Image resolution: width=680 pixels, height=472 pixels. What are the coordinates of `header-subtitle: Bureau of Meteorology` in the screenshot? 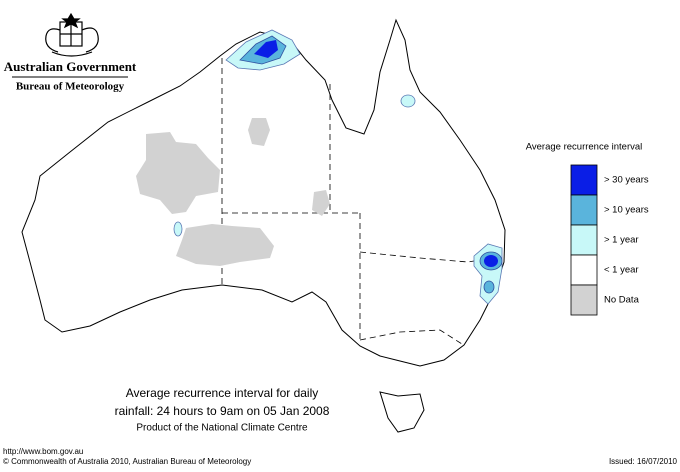 It's located at (70, 87).